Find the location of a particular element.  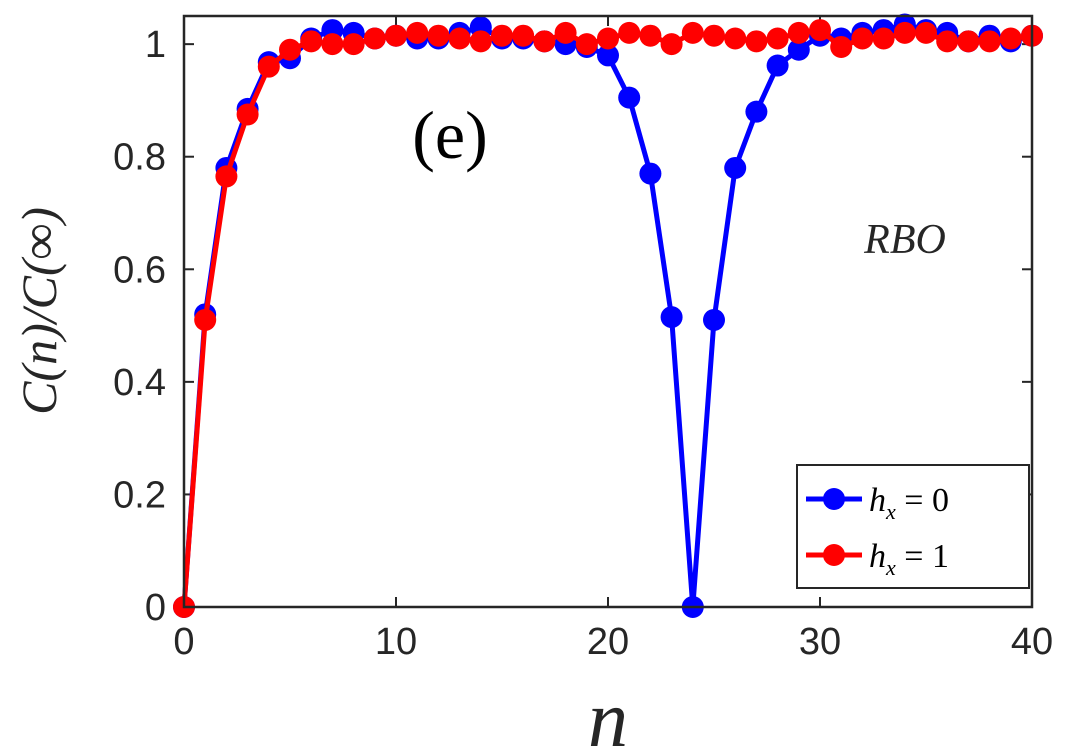

legend-label-hx1: hx = 1 is located at coordinates (909, 559).